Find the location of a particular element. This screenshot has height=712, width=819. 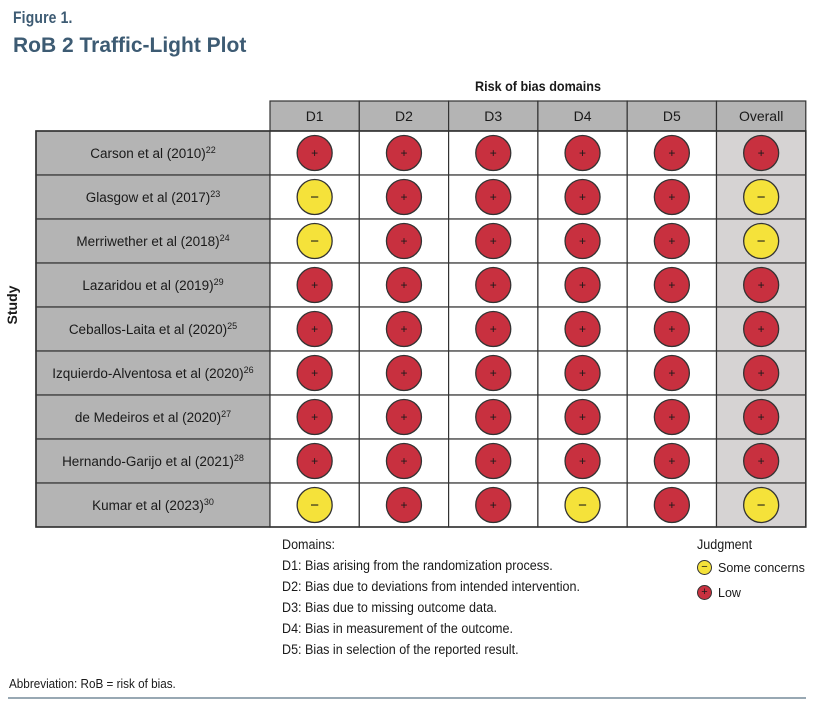

study-name: de Medeiros et al (2020)27 is located at coordinates (153, 417).